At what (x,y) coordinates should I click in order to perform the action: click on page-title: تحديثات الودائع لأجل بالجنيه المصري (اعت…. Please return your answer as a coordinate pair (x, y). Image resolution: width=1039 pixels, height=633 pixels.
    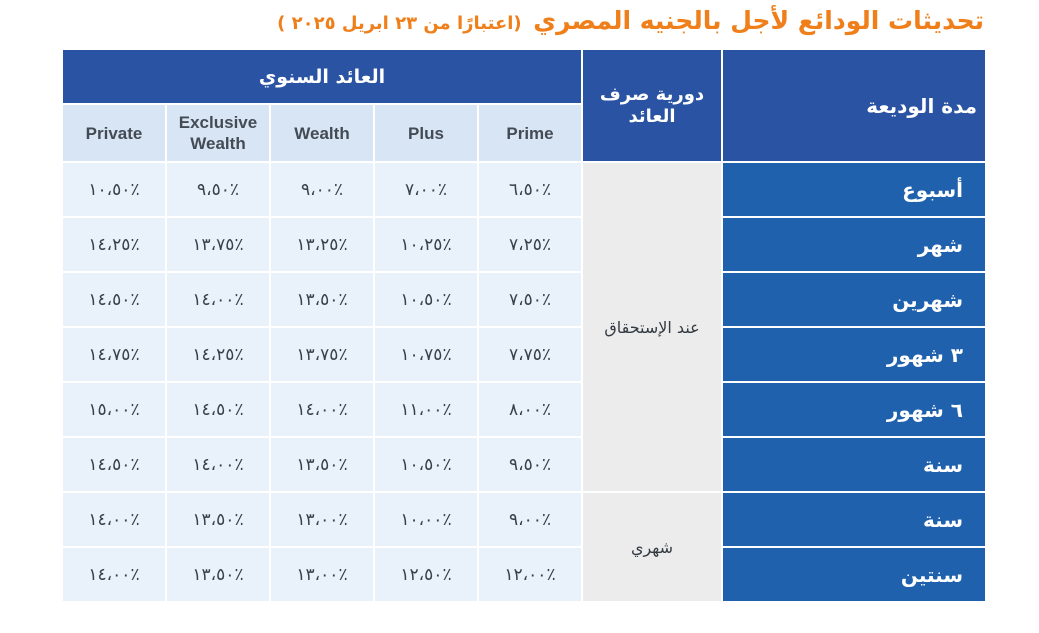
    Looking at the image, I should click on (630, 20).